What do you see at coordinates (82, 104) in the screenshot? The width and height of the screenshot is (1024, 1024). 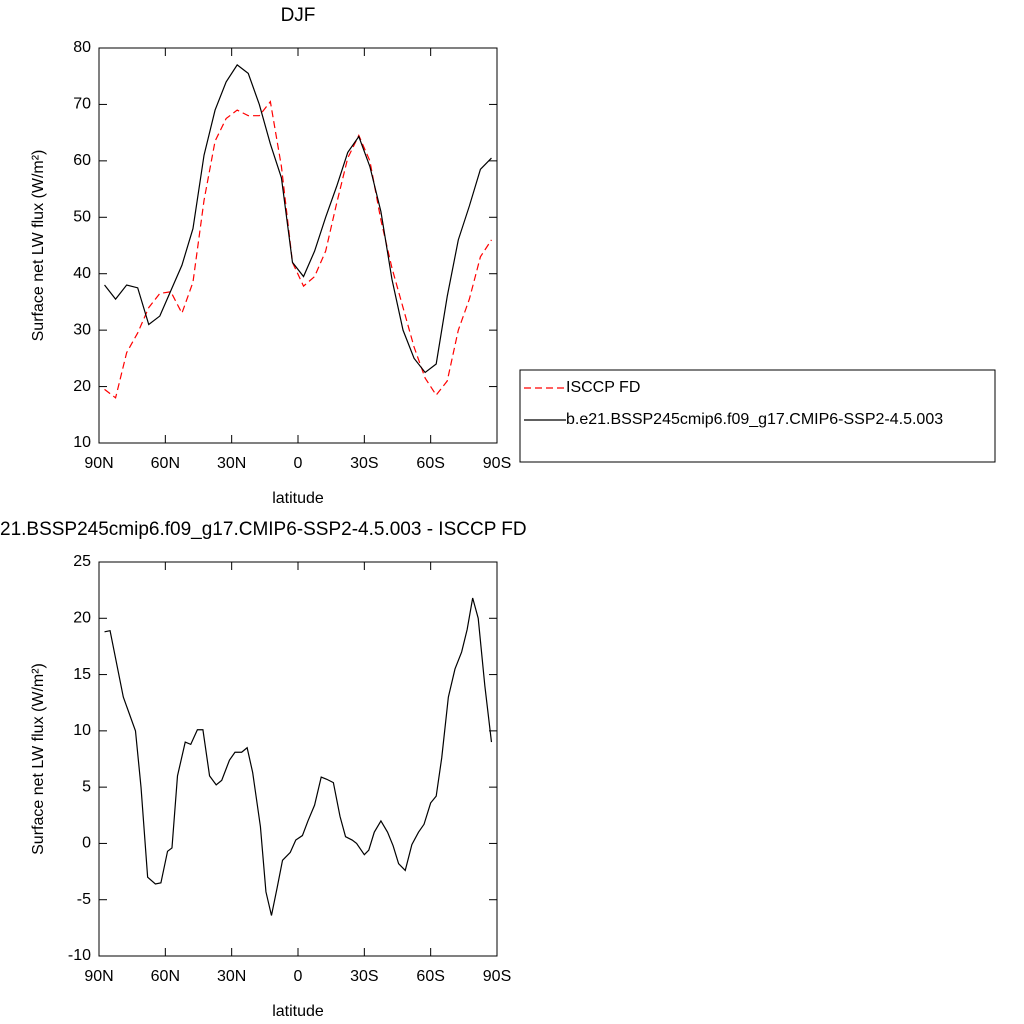 I see `y-tick-label: 70` at bounding box center [82, 104].